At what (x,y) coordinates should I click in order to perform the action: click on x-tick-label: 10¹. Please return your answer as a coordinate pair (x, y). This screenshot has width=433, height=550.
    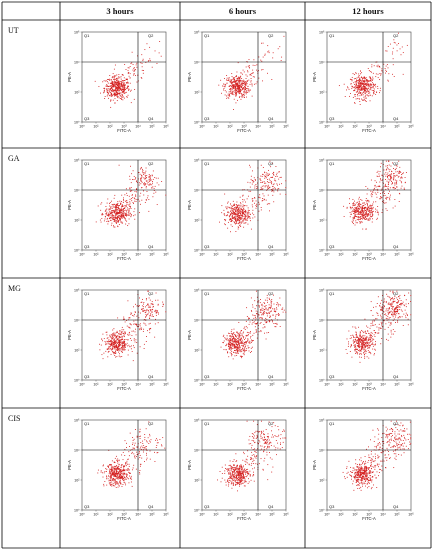
    Looking at the image, I should click on (96, 385).